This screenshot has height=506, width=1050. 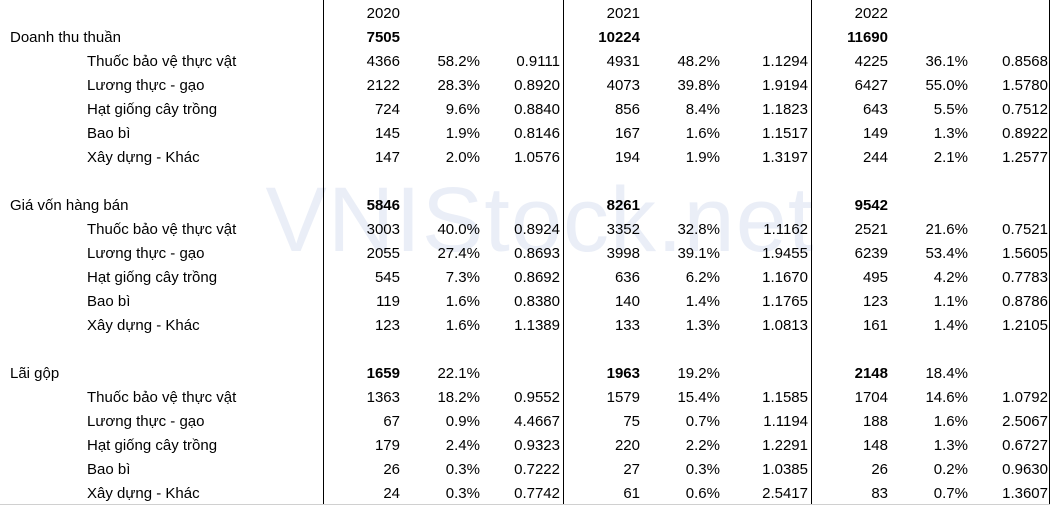 I want to click on value-cell: 161, so click(x=875, y=325).